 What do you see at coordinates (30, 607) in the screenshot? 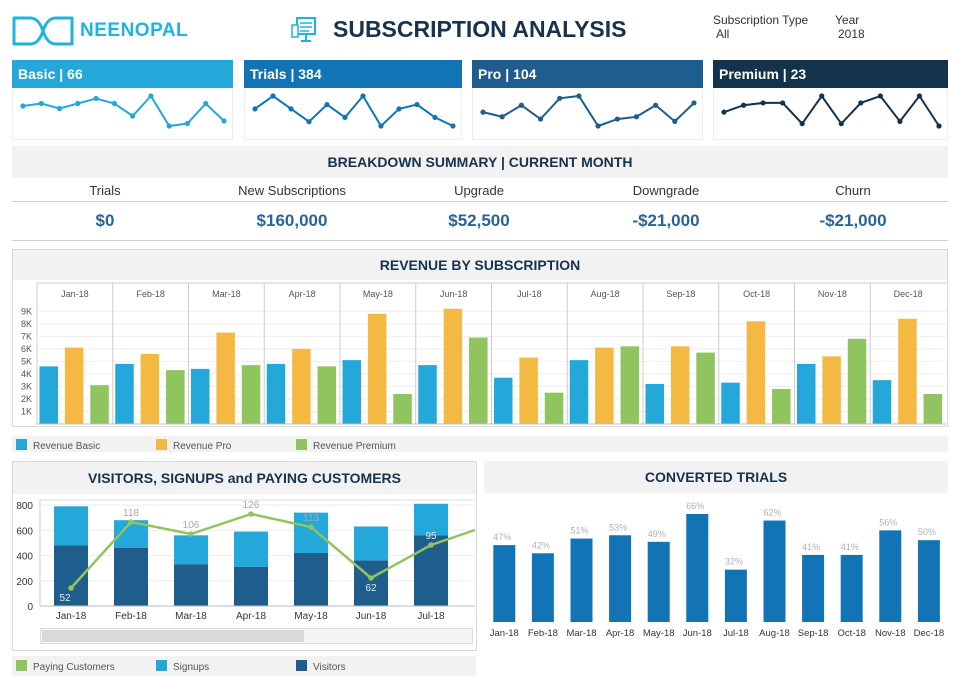
I see `y-tick-label: 0` at bounding box center [30, 607].